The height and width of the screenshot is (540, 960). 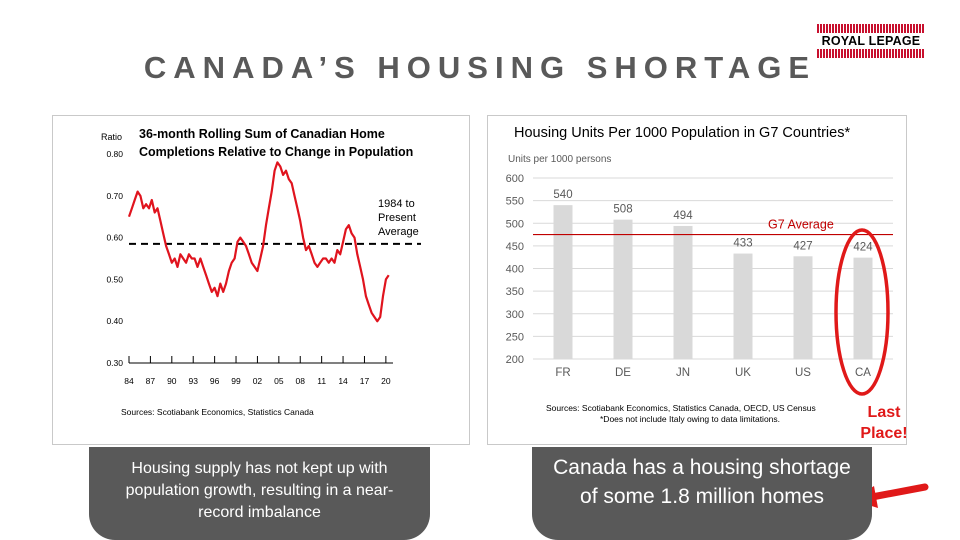 What do you see at coordinates (114, 196) in the screenshot?
I see `y-tick-label: 0.70` at bounding box center [114, 196].